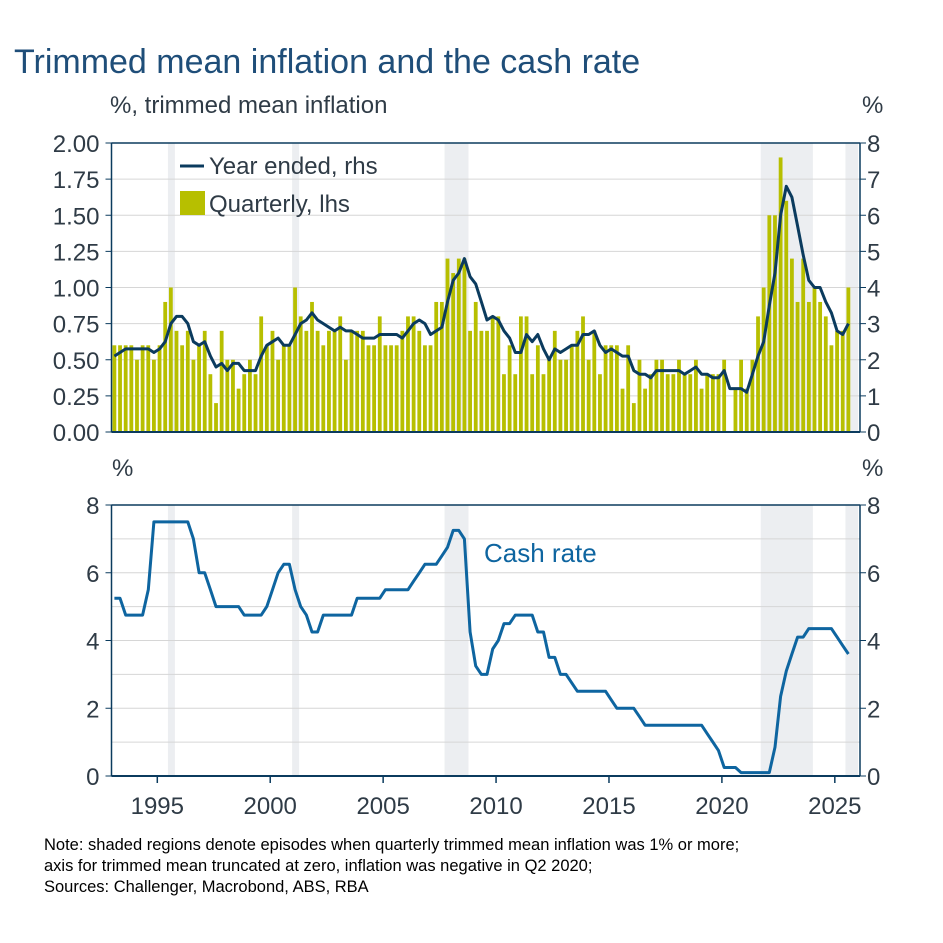  Describe the element at coordinates (873, 144) in the screenshot. I see `y-tick-label-right: 8` at that location.